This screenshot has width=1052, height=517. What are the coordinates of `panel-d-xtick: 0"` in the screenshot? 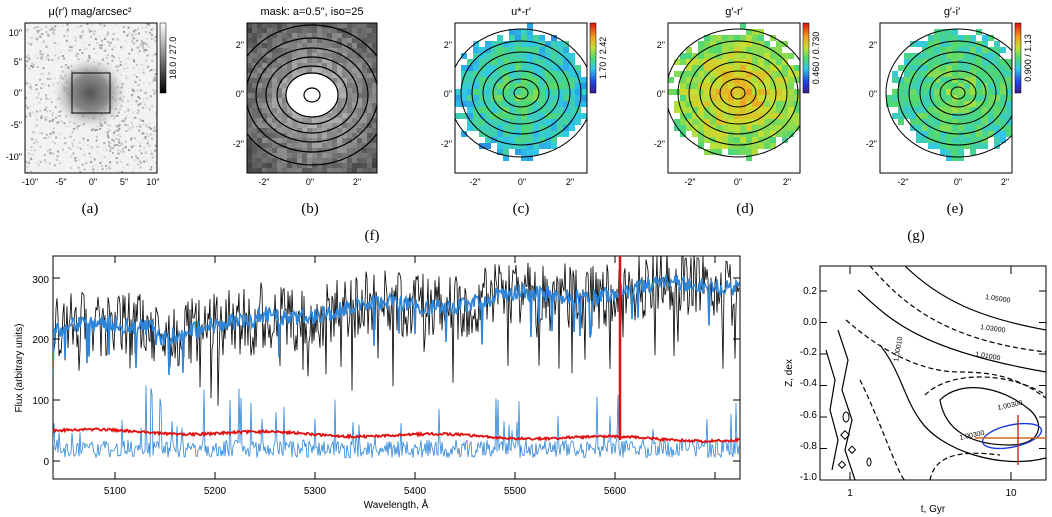 It's located at (738, 182).